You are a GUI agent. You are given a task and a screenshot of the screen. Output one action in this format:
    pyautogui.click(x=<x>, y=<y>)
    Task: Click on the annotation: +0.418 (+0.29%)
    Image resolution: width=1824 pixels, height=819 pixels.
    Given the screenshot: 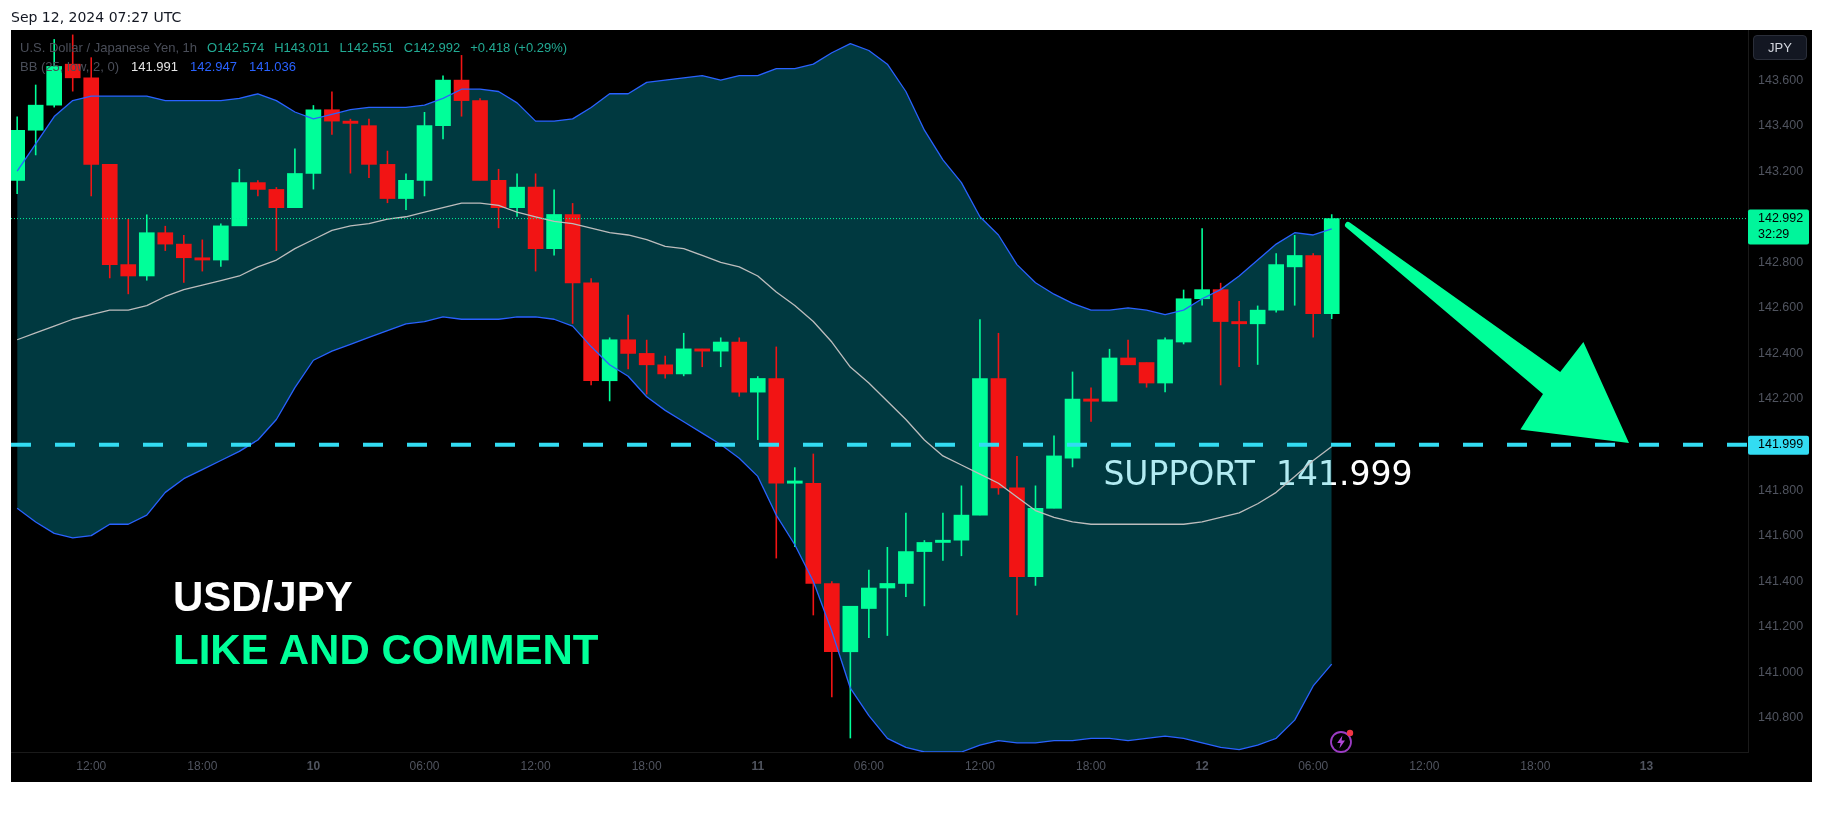 What is the action you would take?
    pyautogui.click(x=519, y=48)
    